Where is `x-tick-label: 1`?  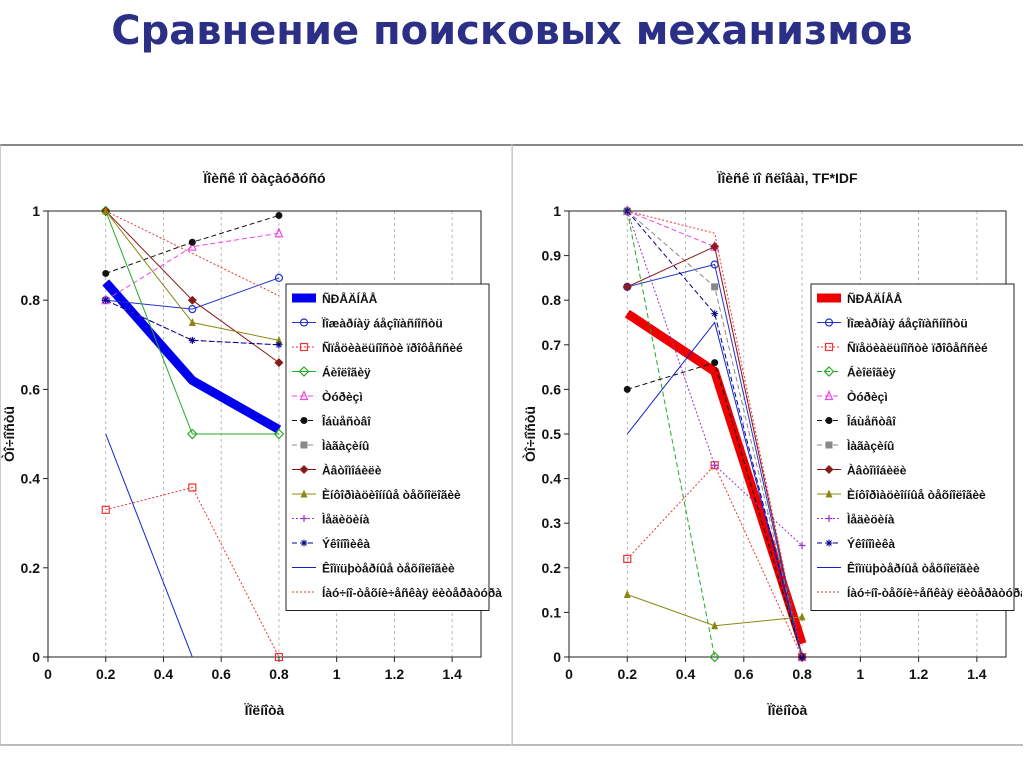 x-tick-label: 1 is located at coordinates (337, 674).